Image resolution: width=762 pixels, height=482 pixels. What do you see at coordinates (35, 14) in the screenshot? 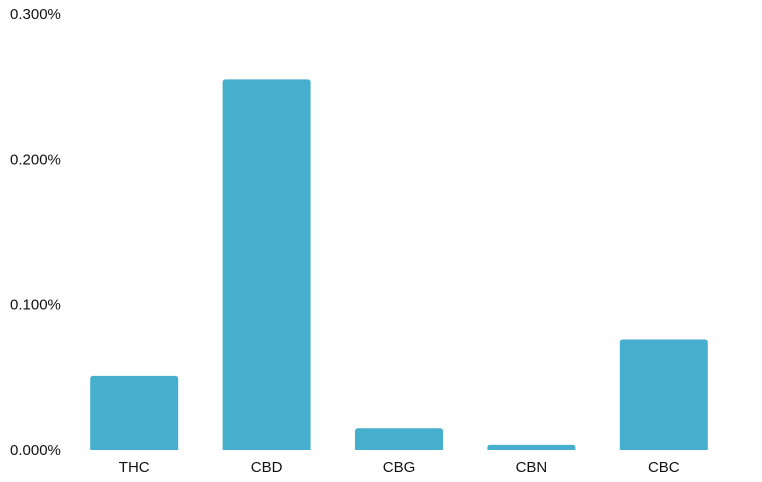
I see `y-tick-label: 0.300%` at bounding box center [35, 14].